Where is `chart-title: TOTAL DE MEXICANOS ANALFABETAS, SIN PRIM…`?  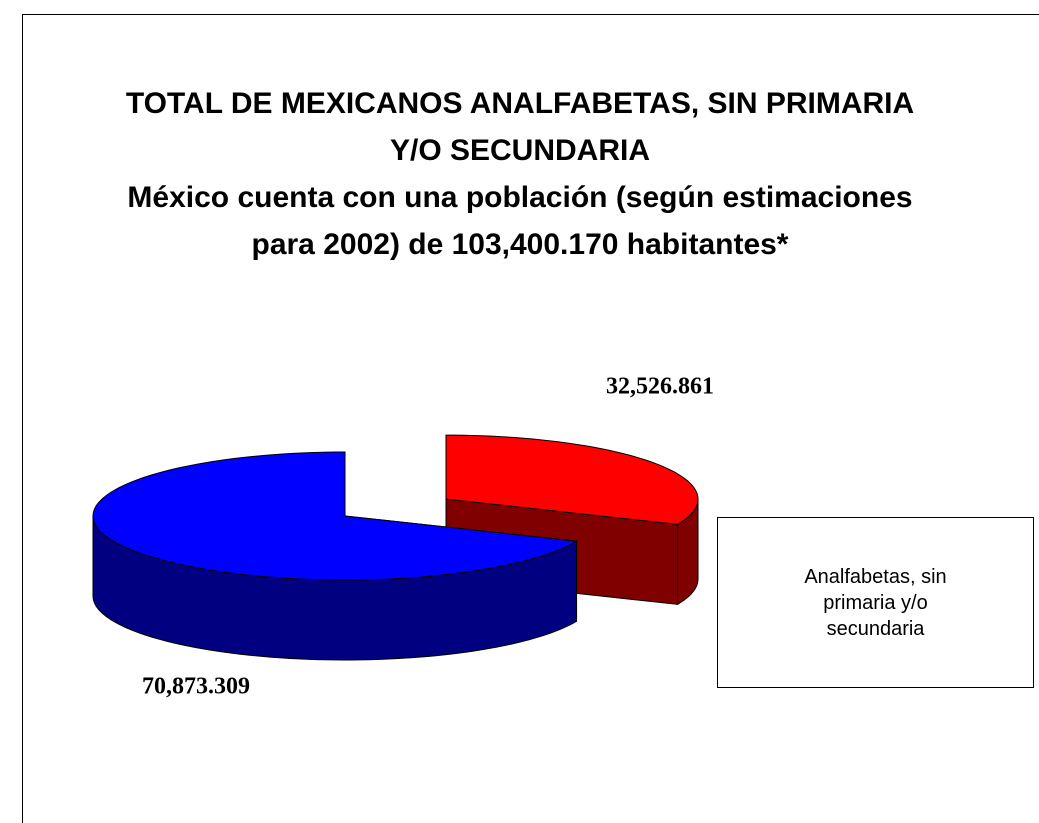
chart-title: TOTAL DE MEXICANOS ANALFABETAS, SIN PRIM… is located at coordinates (520, 127).